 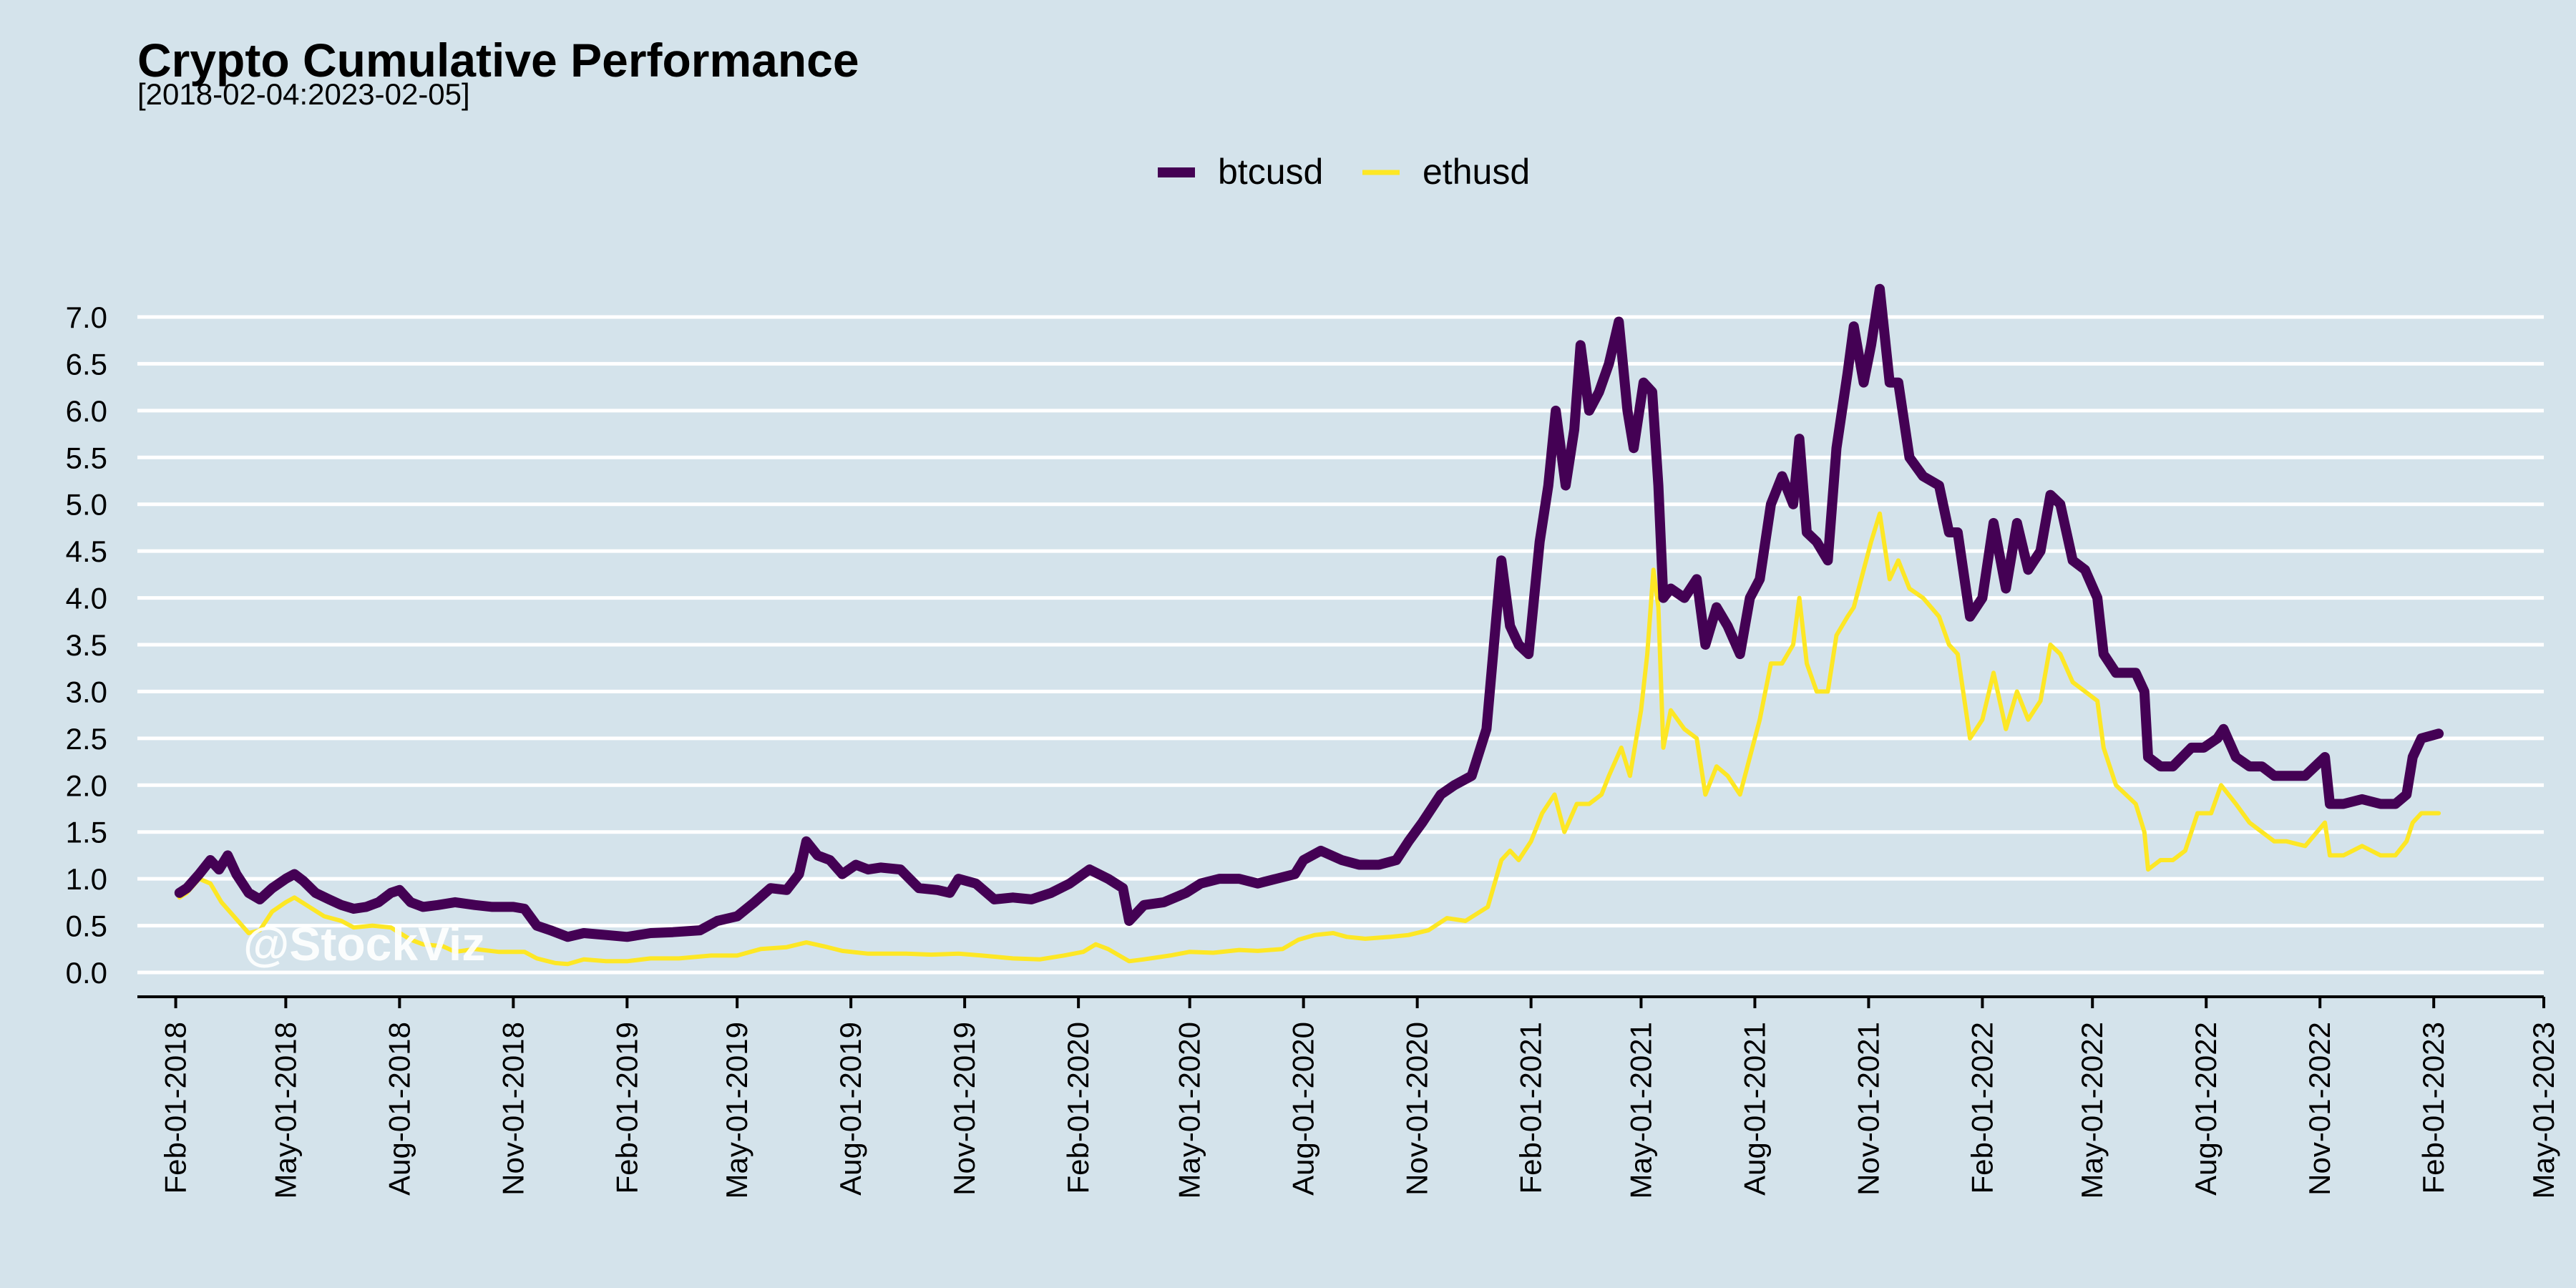 What do you see at coordinates (86, 879) in the screenshot?
I see `y-tick-label: 1.0` at bounding box center [86, 879].